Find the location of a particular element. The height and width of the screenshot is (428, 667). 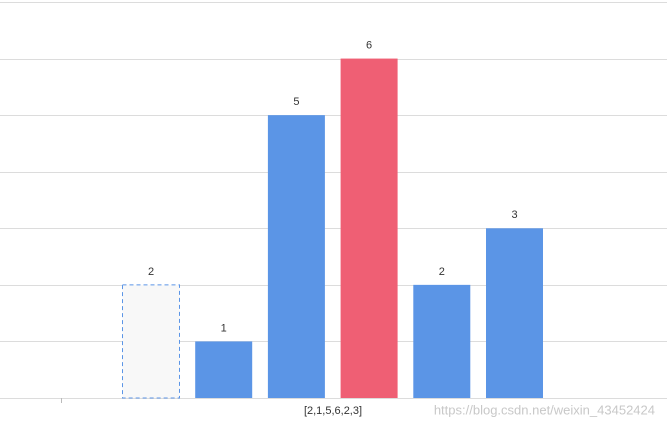

x-axis-label: [2,1,5,6,2,3] is located at coordinates (333, 411).